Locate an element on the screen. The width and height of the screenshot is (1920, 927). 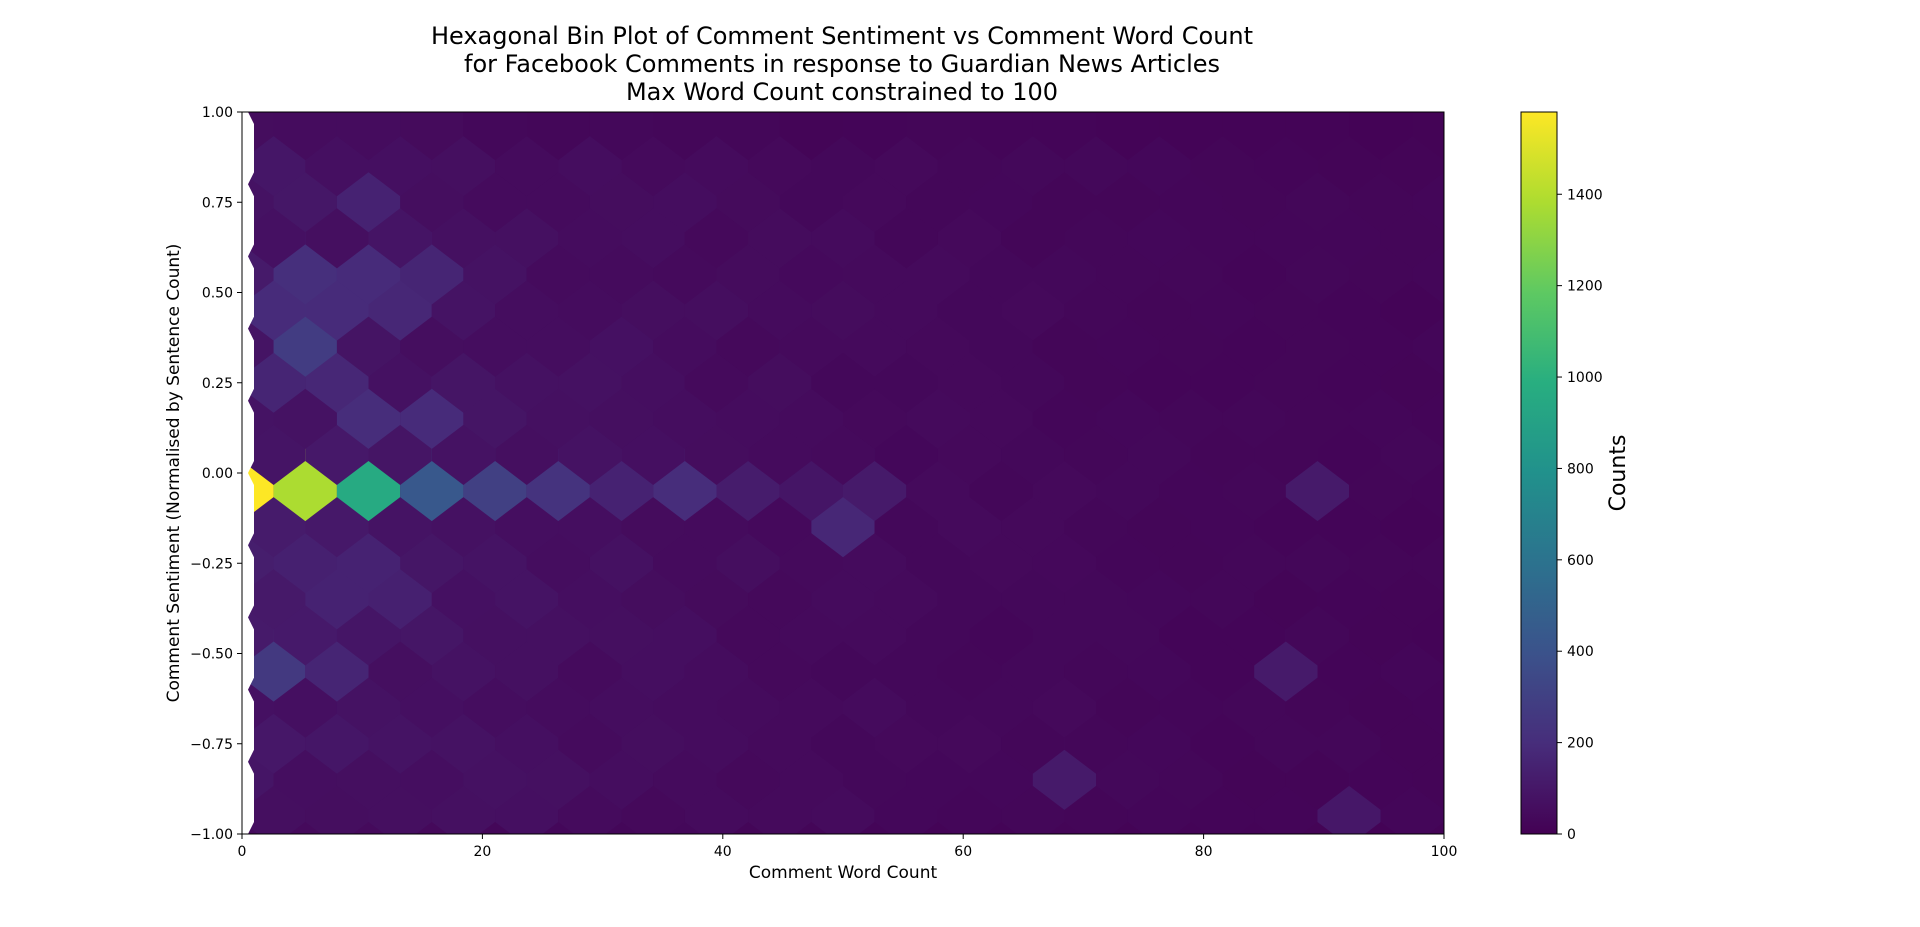
colorbar-tick-label: 1000 is located at coordinates (1585, 378).